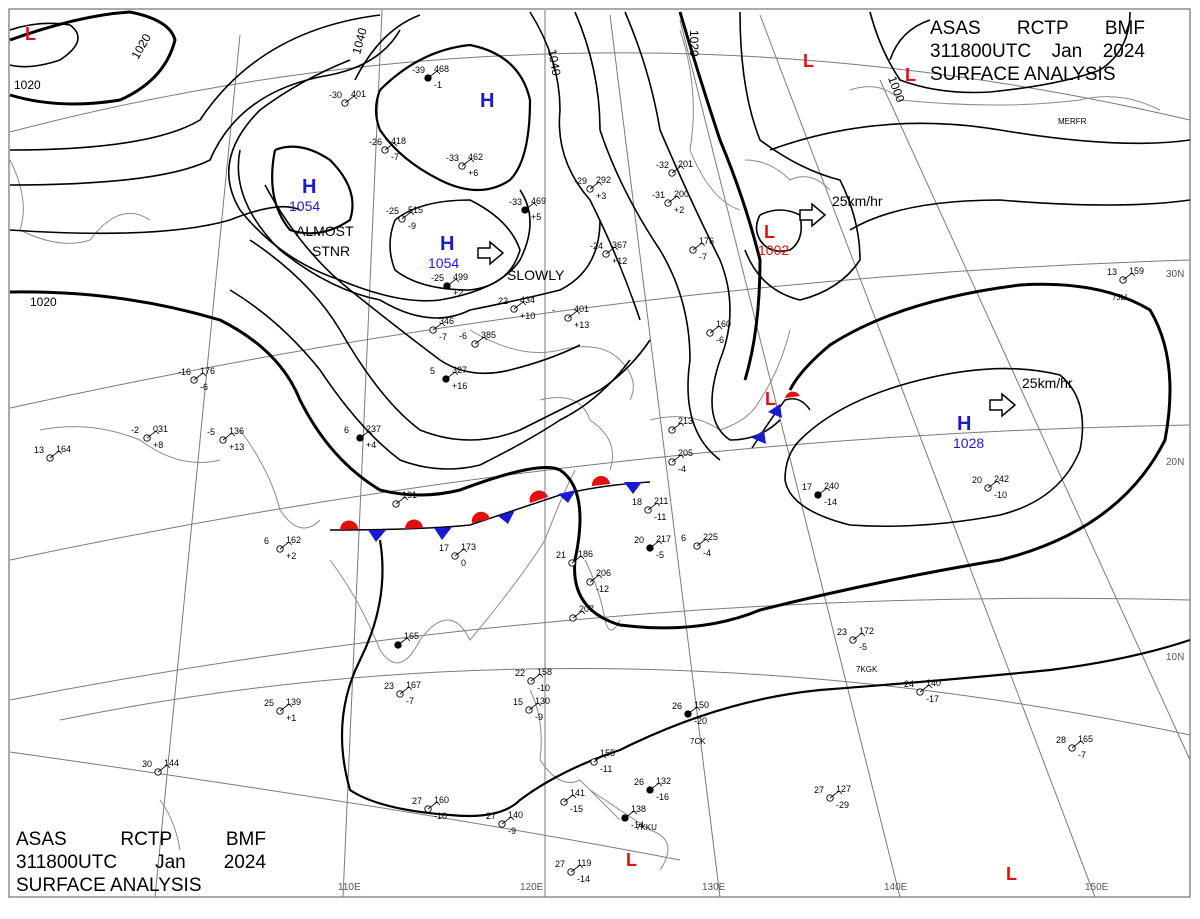 Image resolution: width=1200 pixels, height=919 pixels. Describe the element at coordinates (171, 763) in the screenshot. I see `station-pressure: 144` at that location.